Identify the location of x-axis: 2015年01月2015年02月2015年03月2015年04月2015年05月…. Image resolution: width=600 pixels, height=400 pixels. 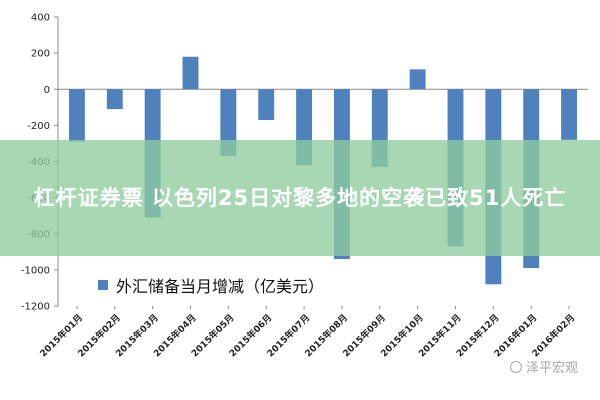
(307, 332).